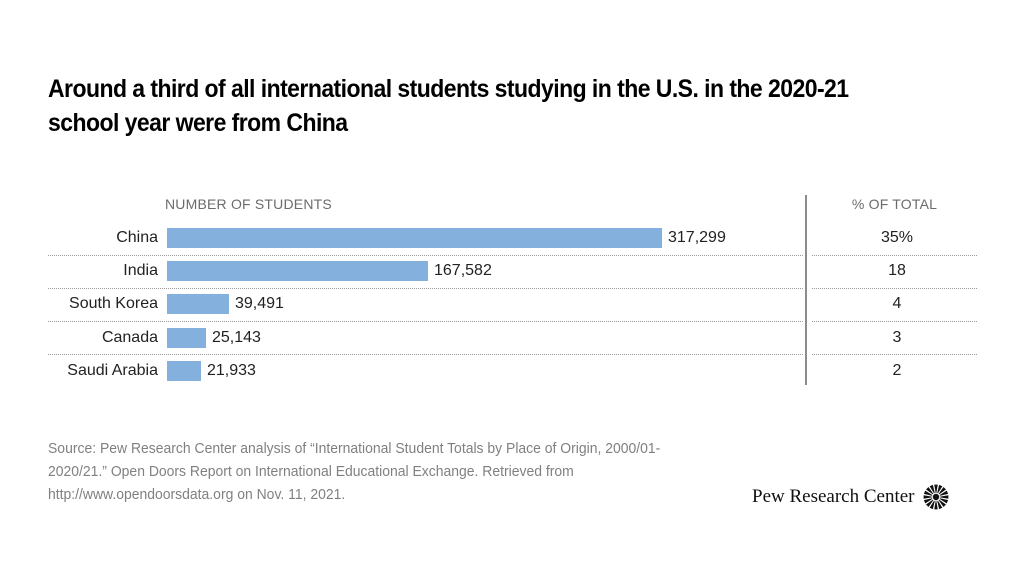  Describe the element at coordinates (897, 370) in the screenshot. I see `percent-value: 2` at that location.